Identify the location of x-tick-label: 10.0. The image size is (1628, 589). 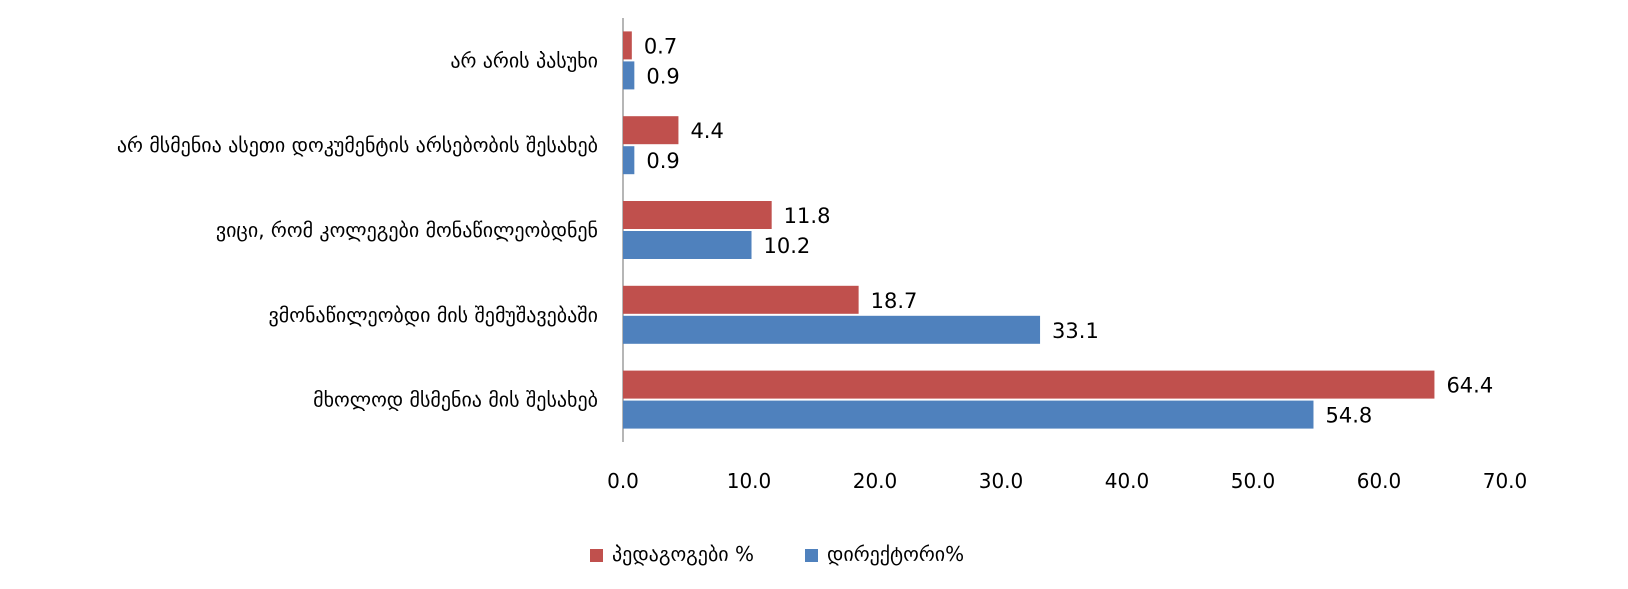
(749, 481).